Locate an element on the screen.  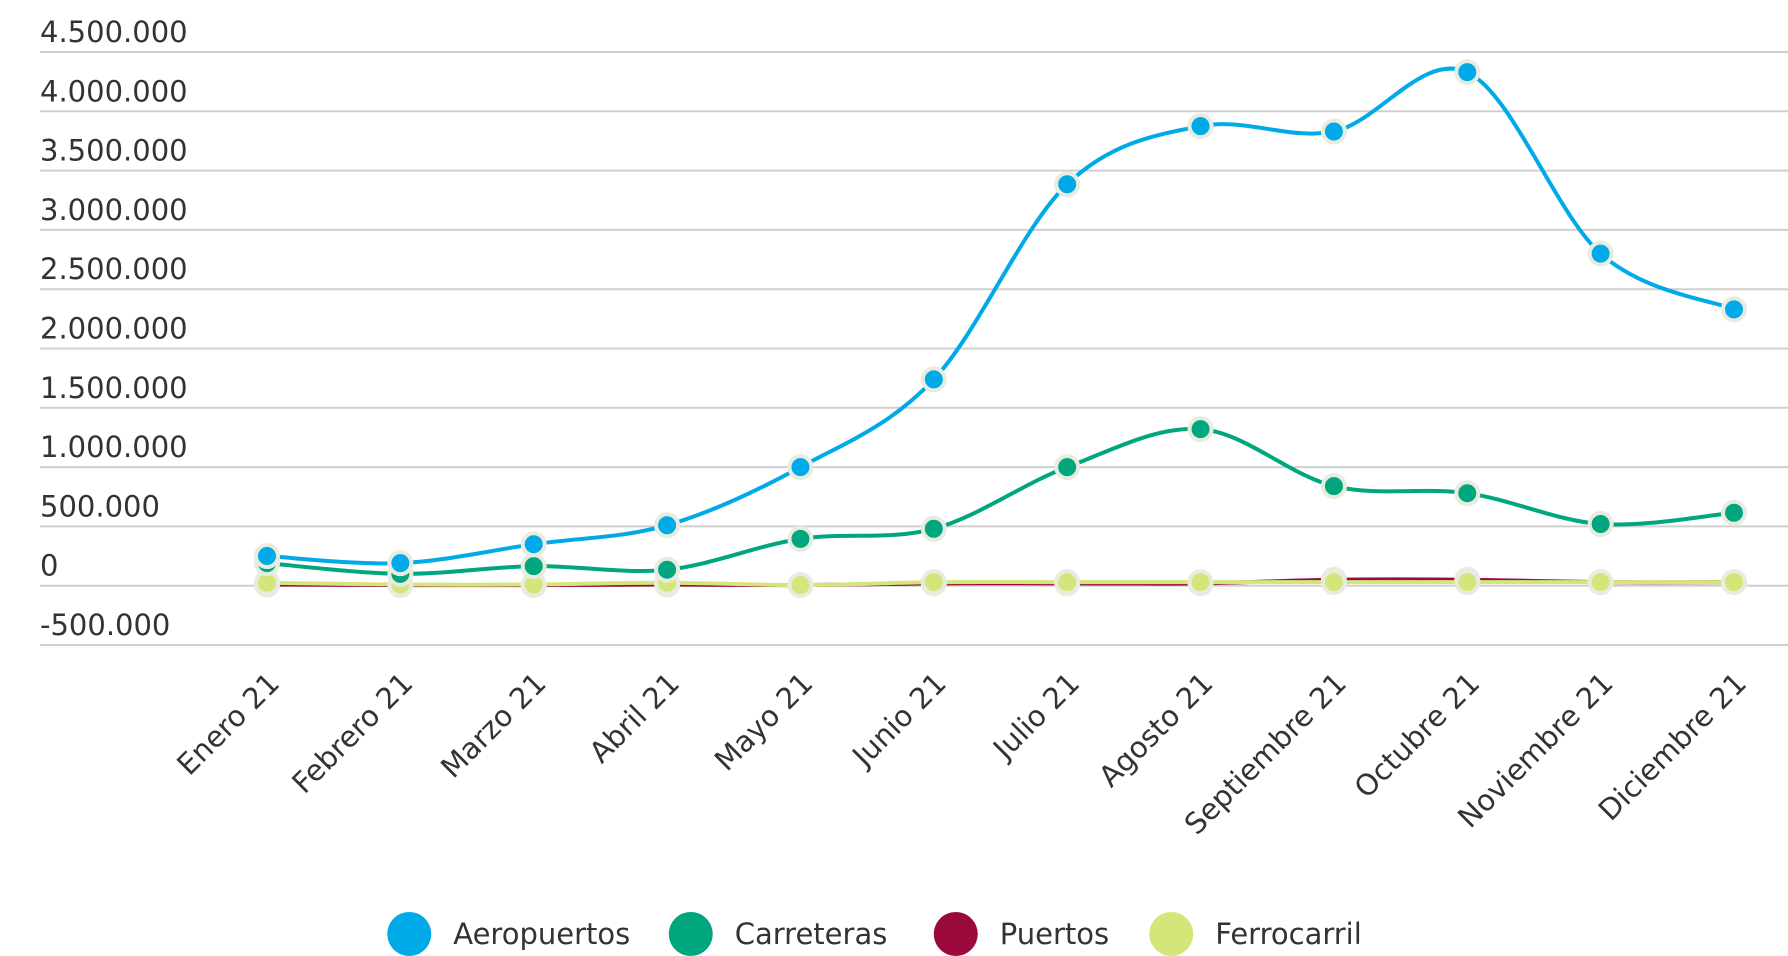
legend-label: Puertos is located at coordinates (1054, 934).